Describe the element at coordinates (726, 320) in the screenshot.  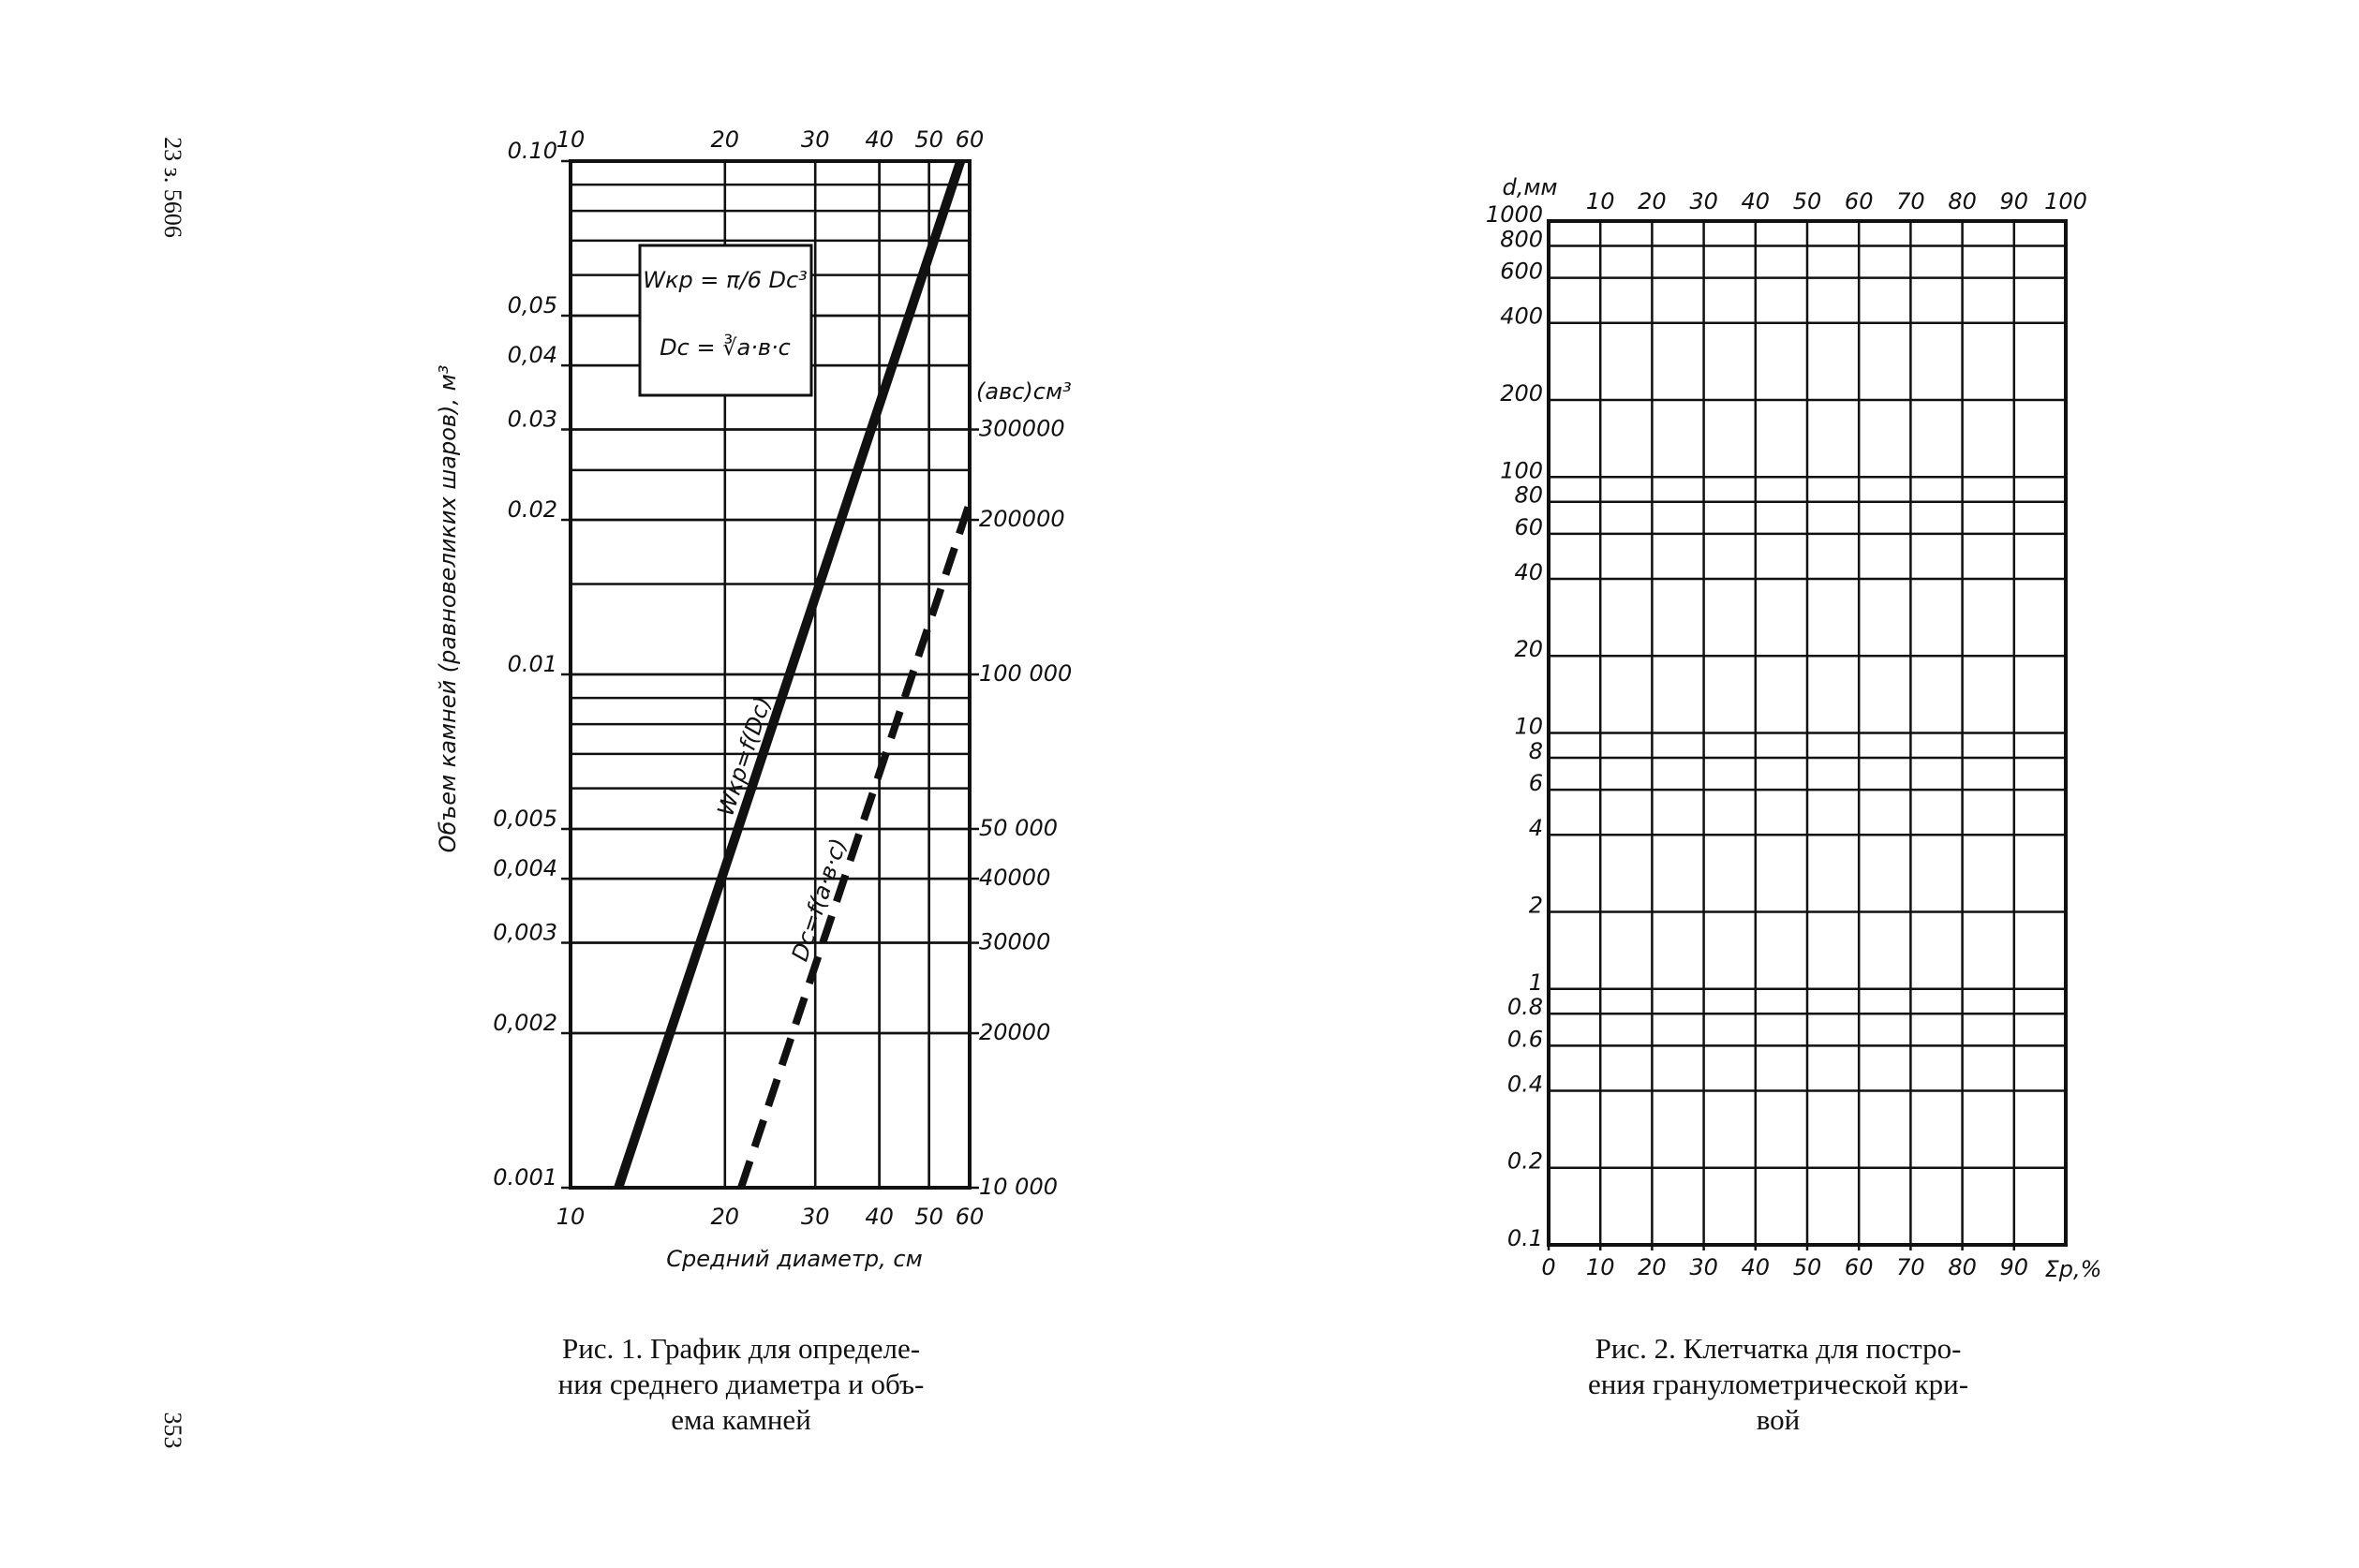
I see `formula-box` at that location.